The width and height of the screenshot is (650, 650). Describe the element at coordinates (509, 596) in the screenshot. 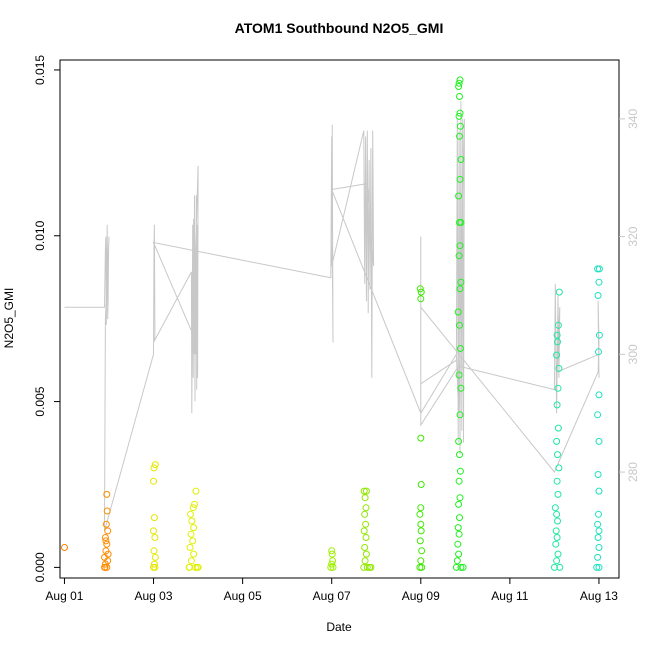

I see `x-tick-label: Aug 11` at that location.